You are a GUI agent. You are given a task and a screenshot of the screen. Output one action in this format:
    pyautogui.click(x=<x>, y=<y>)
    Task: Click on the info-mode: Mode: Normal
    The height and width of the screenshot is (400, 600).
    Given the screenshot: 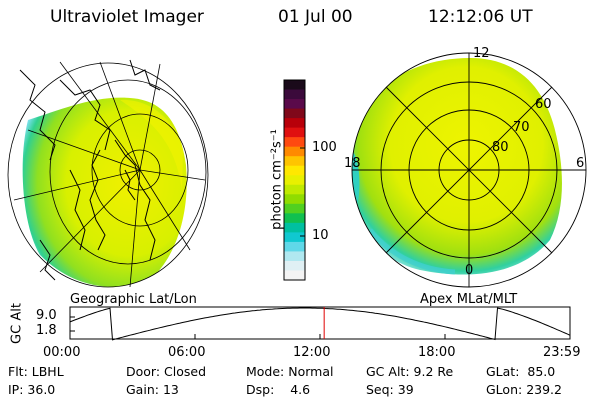 What is the action you would take?
    pyautogui.click(x=290, y=371)
    